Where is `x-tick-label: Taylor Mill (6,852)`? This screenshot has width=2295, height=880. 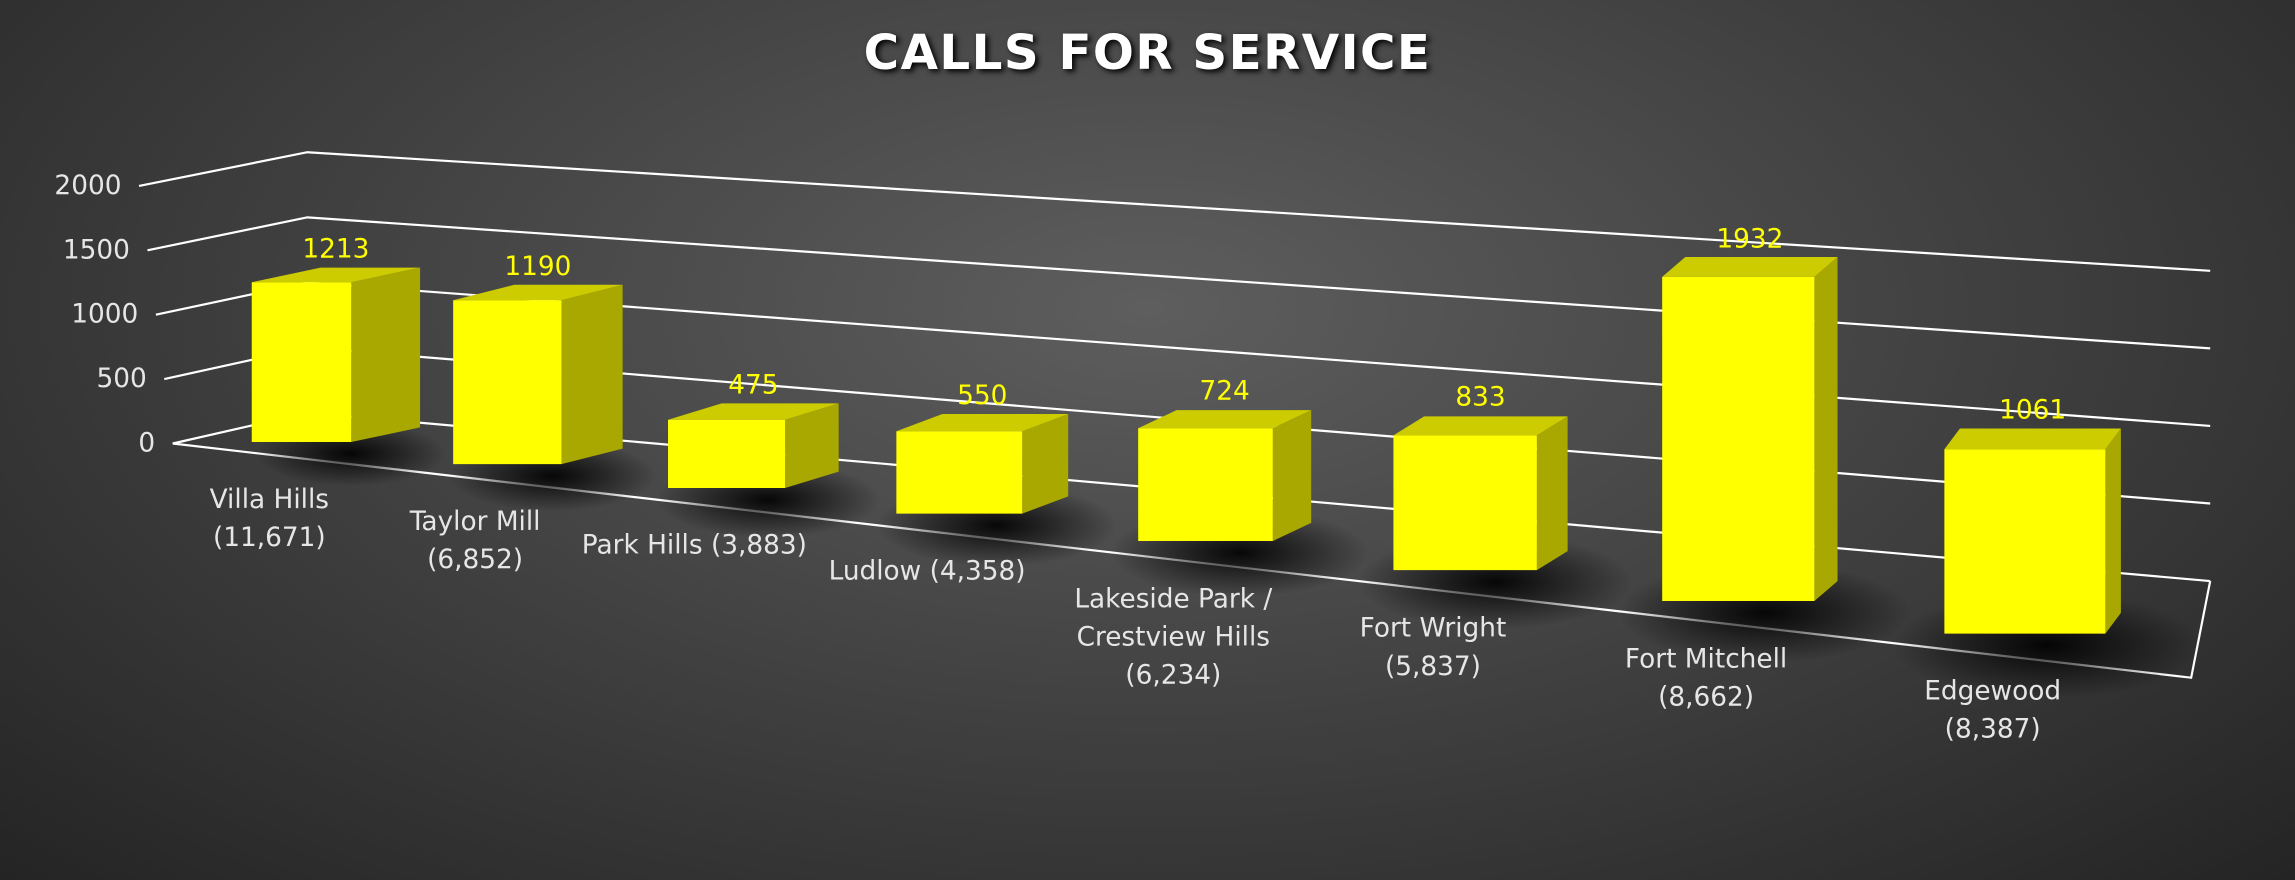 x-tick-label: Taylor Mill (6,852) is located at coordinates (475, 541).